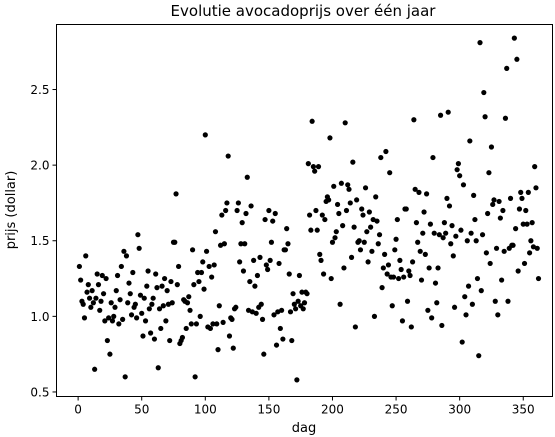  What do you see at coordinates (39, 392) in the screenshot?
I see `y-tick-label: 0.5` at bounding box center [39, 392].